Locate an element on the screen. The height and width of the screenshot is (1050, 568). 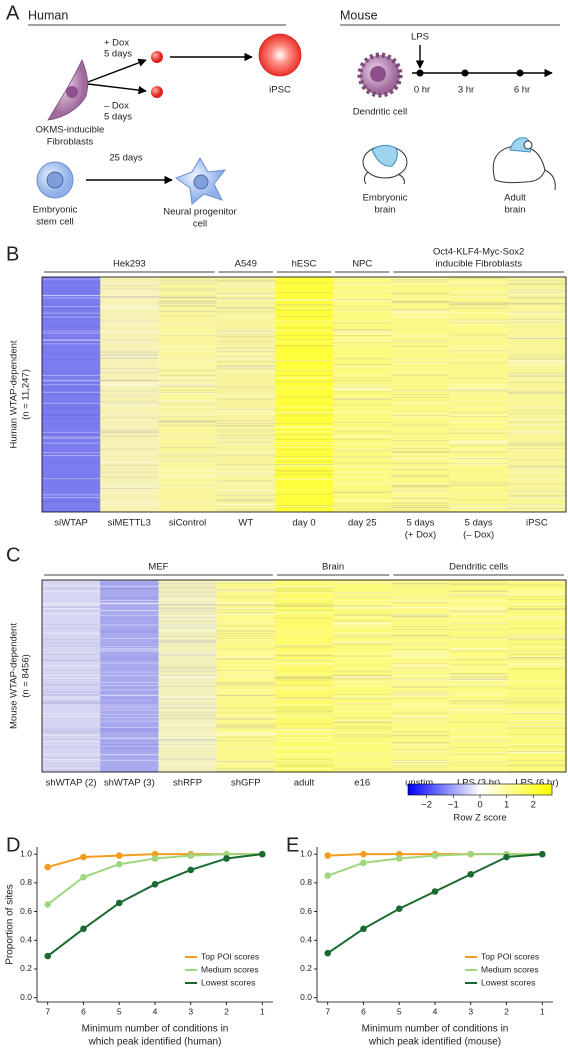
label: Fibroblasts is located at coordinates (70, 142).